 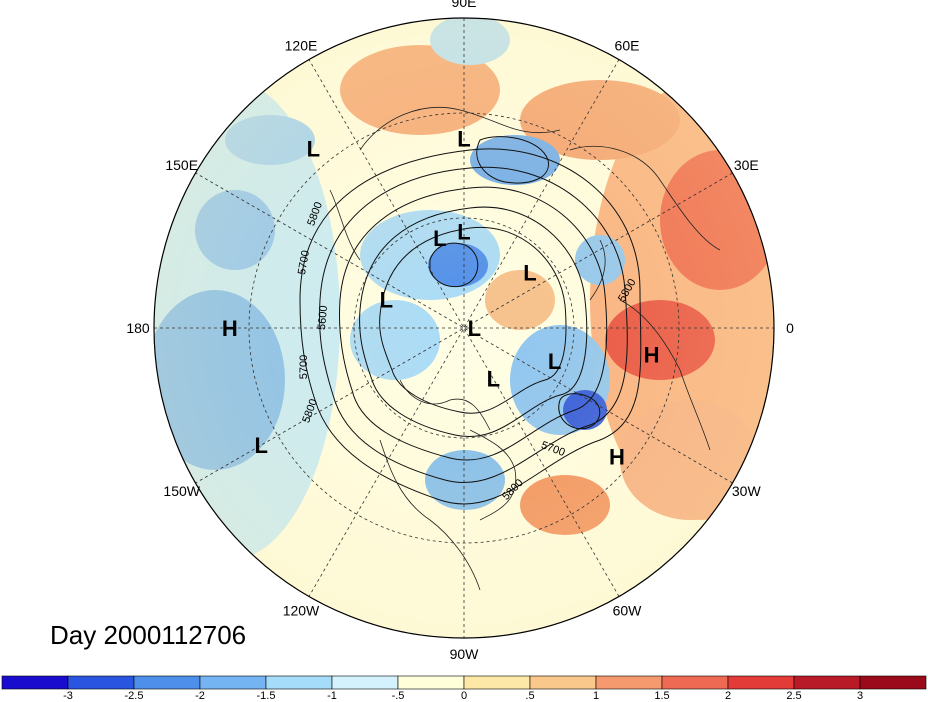 I want to click on colorbar-tick-7: .5, so click(x=529, y=696).